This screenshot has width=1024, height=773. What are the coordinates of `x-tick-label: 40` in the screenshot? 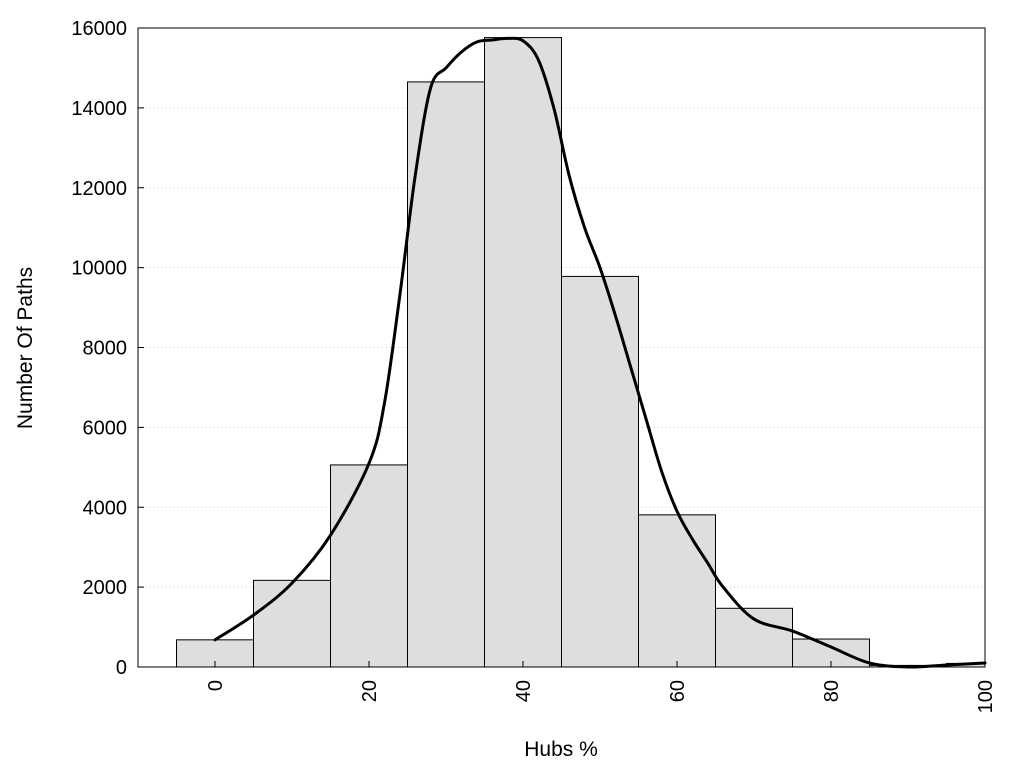 It's located at (524, 691).